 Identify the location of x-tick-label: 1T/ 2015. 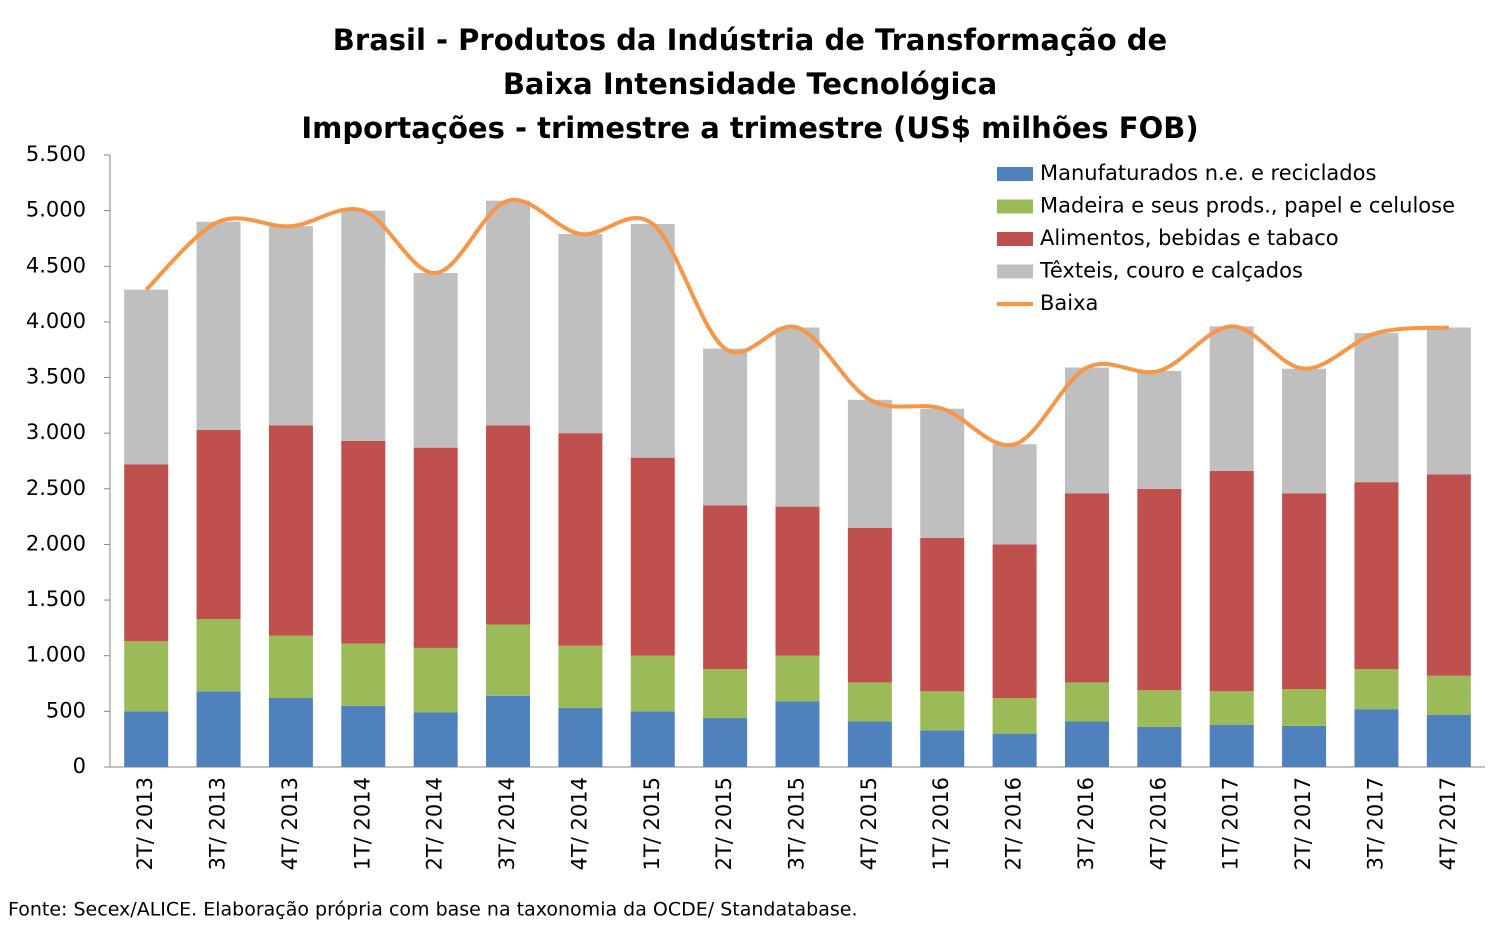
(652, 823).